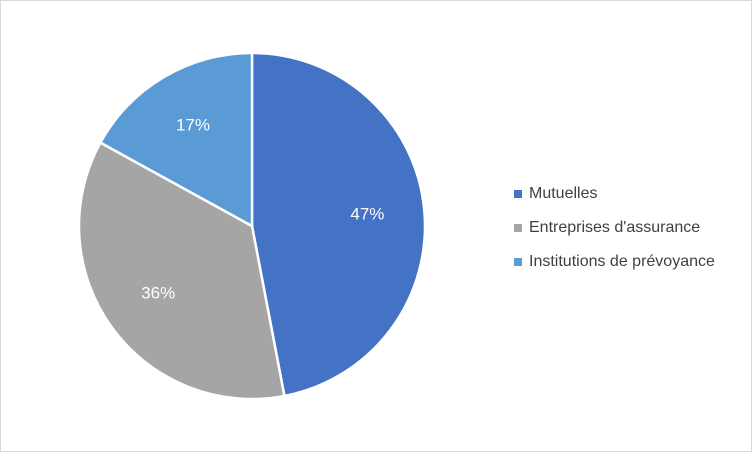  Describe the element at coordinates (158, 293) in the screenshot. I see `data-label-entreprises-assurance: 36%` at that location.